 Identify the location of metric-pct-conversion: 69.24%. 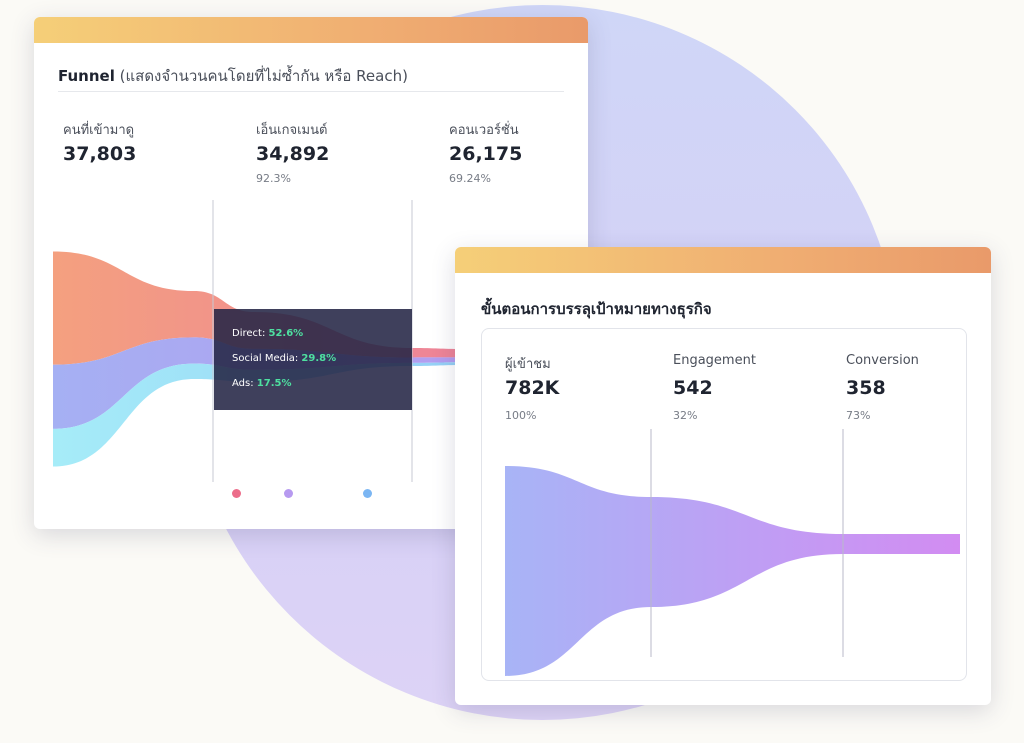
(470, 178).